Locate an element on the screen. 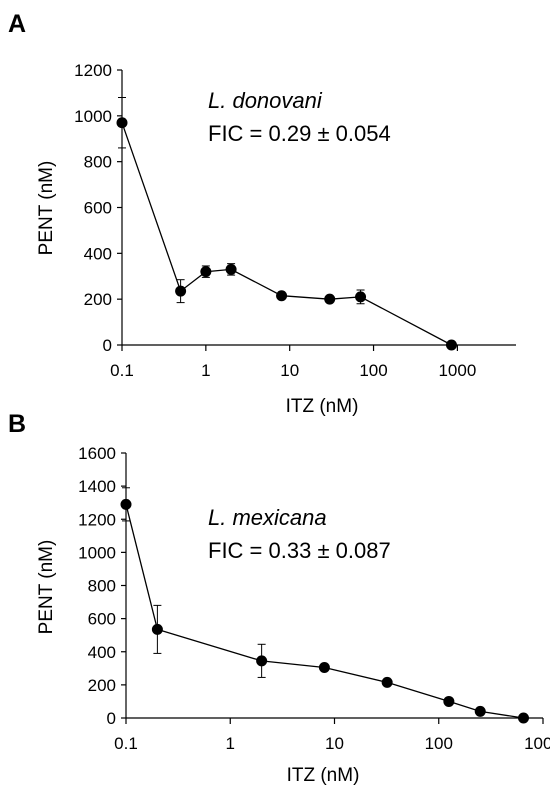  panel-a-species-annotation: L. donovani is located at coordinates (265, 100).